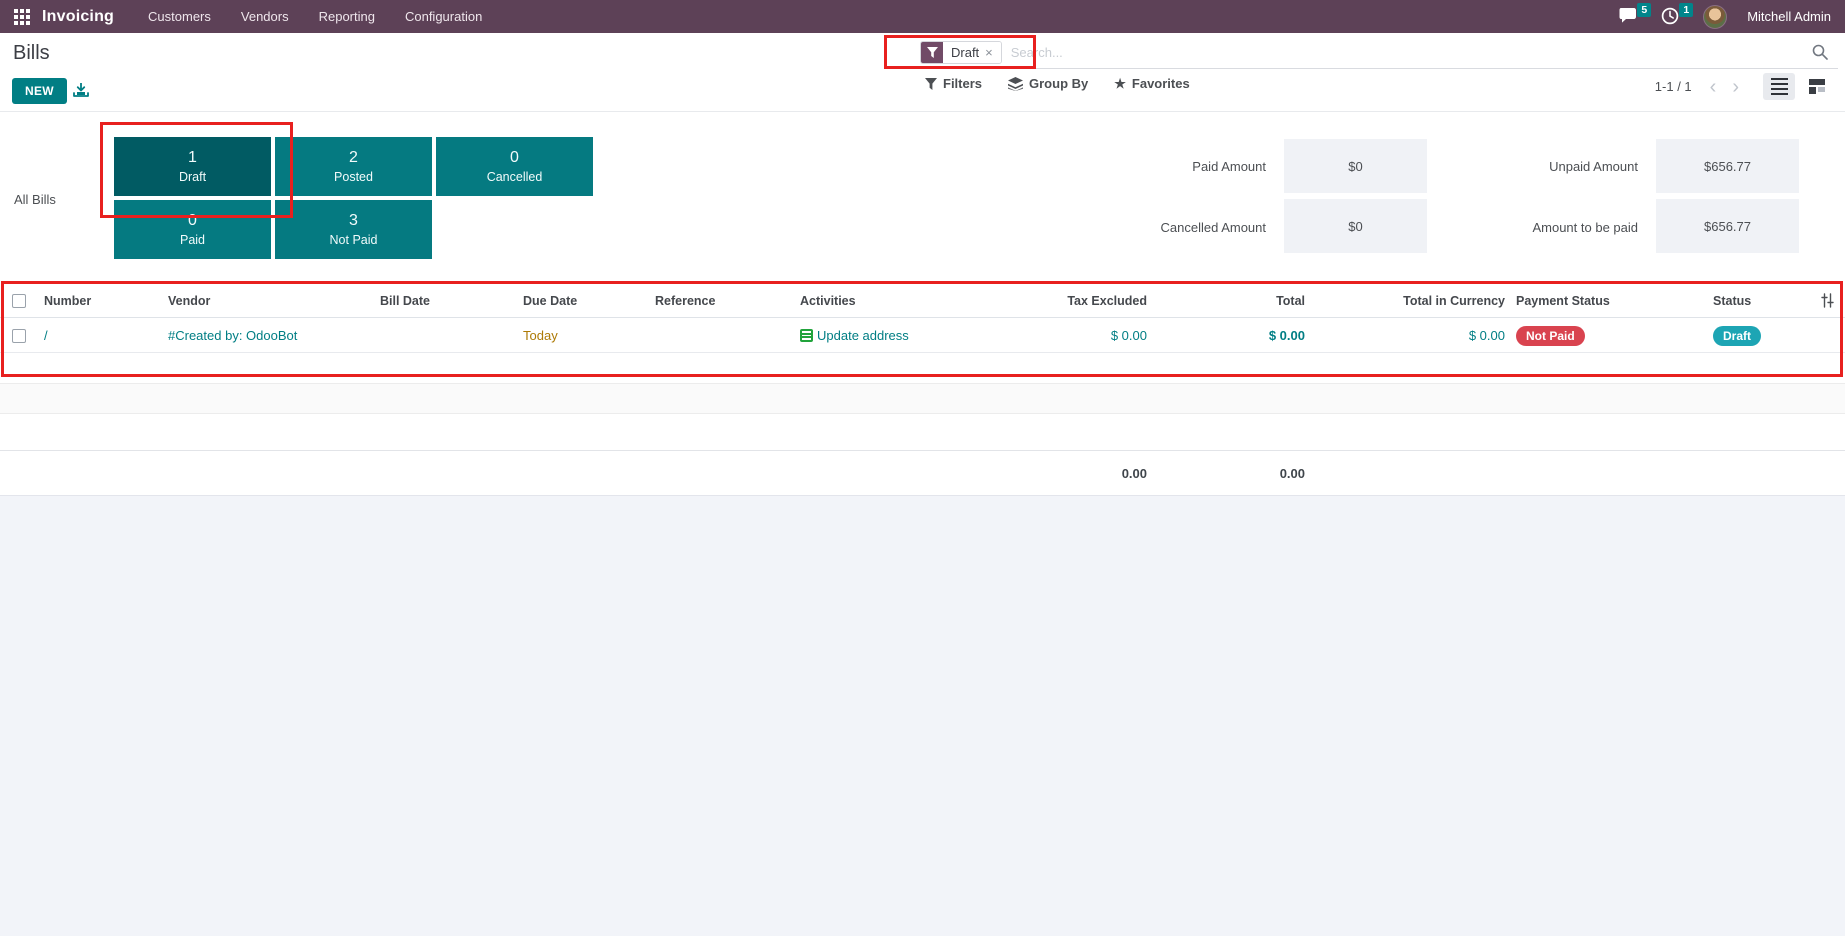  Describe the element at coordinates (46, 335) in the screenshot. I see `cell-number: /` at that location.